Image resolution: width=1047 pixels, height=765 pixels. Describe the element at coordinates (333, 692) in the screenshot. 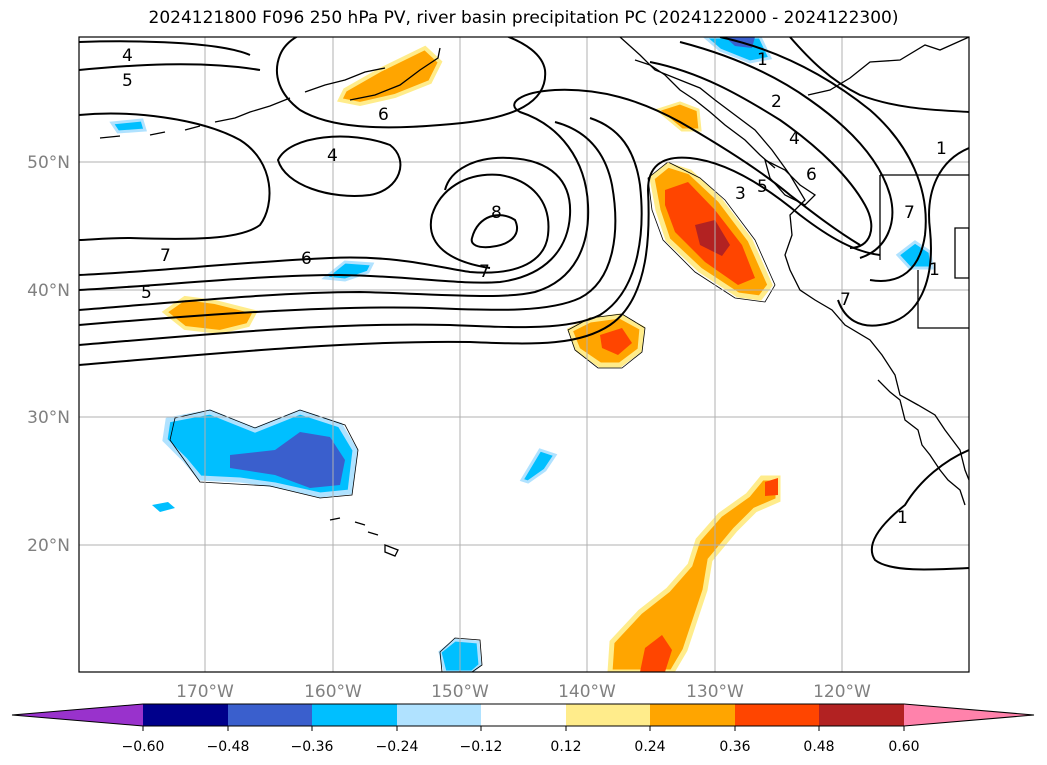

I see `lon-label: 160°W` at that location.